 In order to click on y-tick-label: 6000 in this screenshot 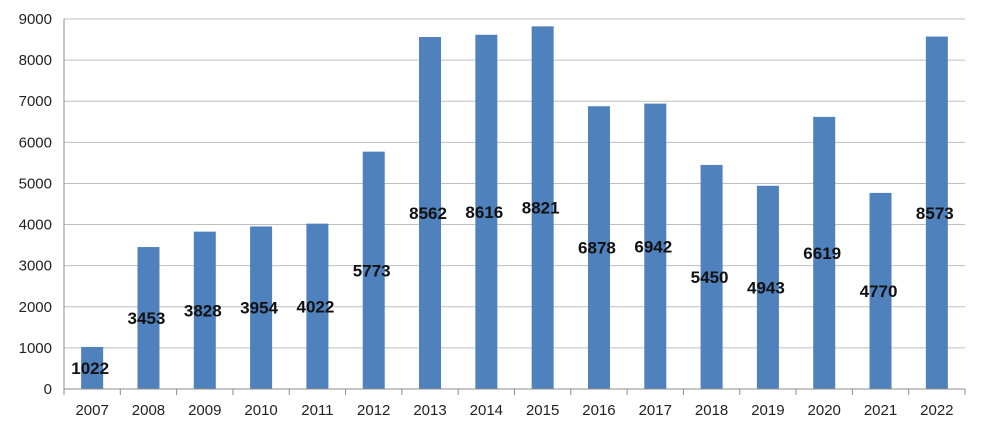, I will do `click(35, 142)`.